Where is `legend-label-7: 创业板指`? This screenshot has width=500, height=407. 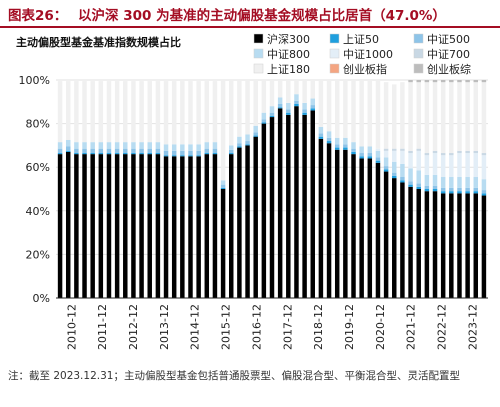 legend-label-7: 创业板指 is located at coordinates (365, 69).